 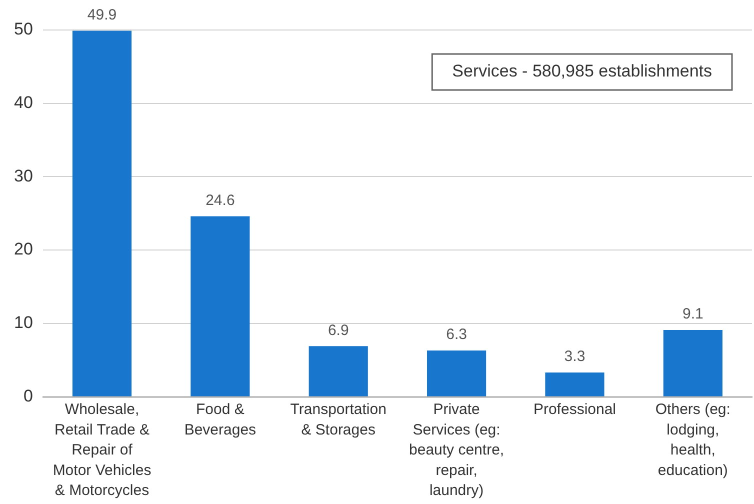 I want to click on y-tick-label: 40, so click(x=23, y=102).